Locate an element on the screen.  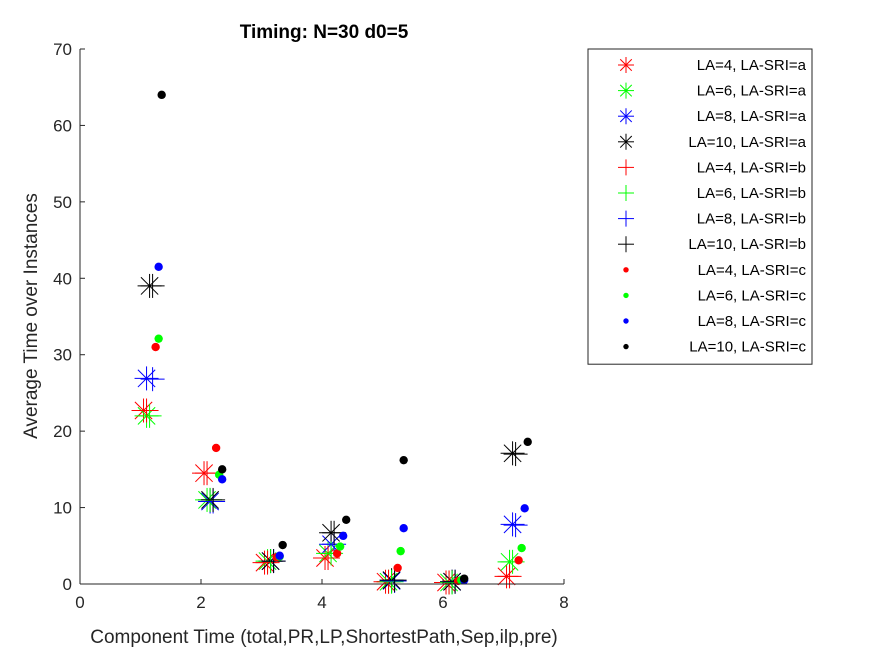
y-tick-label: 60 is located at coordinates (62, 125).